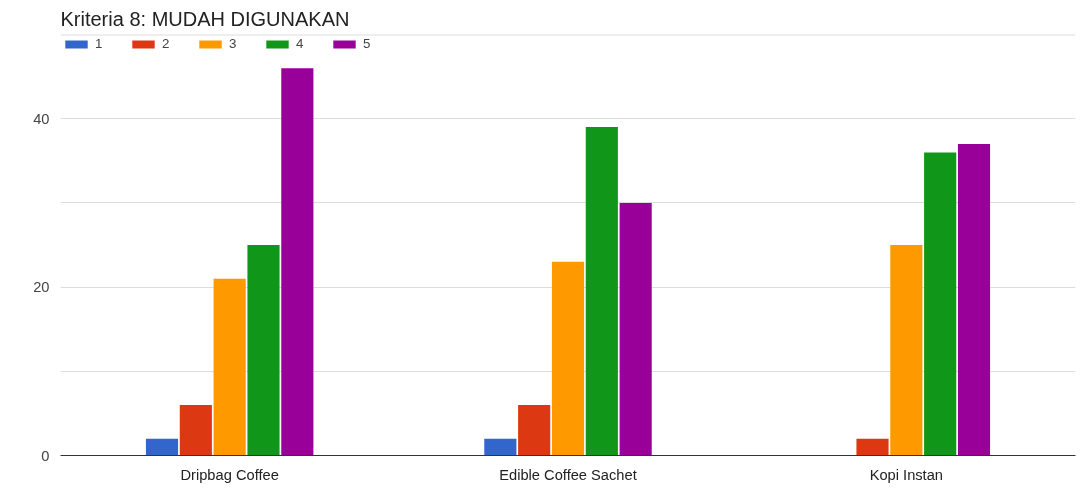  Describe the element at coordinates (906, 474) in the screenshot. I see `x-tick-label: Kopi Instan` at that location.